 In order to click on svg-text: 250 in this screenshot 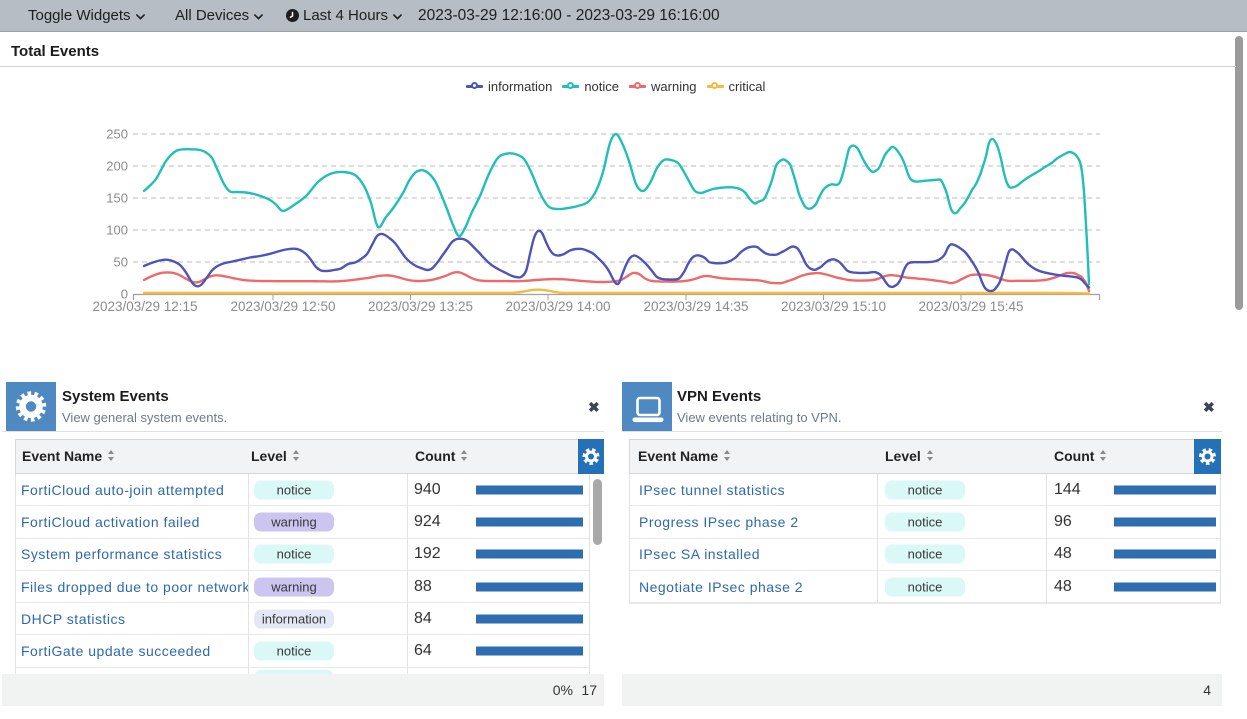, I will do `click(117, 134)`.